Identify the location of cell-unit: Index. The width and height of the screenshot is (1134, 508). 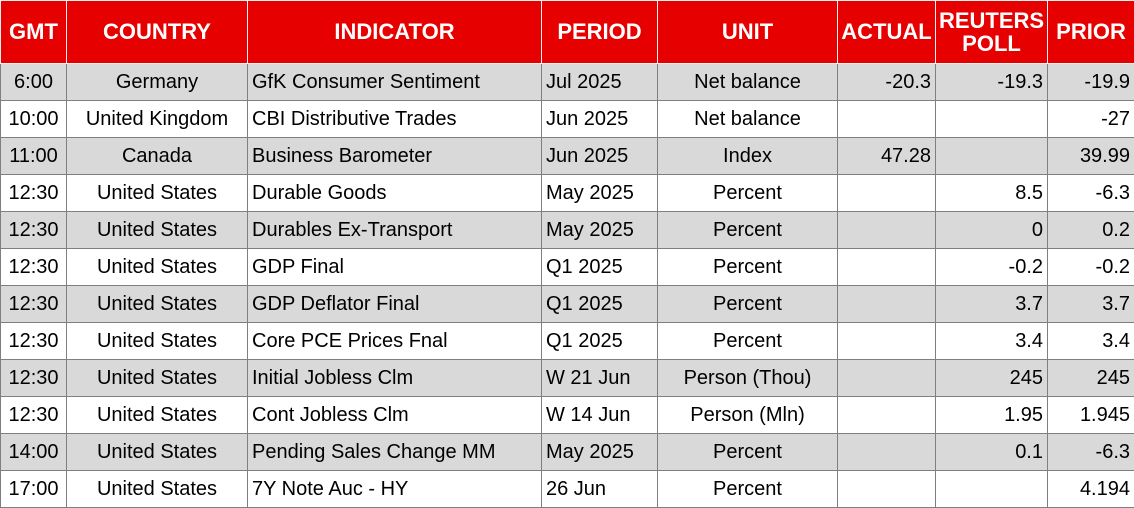
(748, 156).